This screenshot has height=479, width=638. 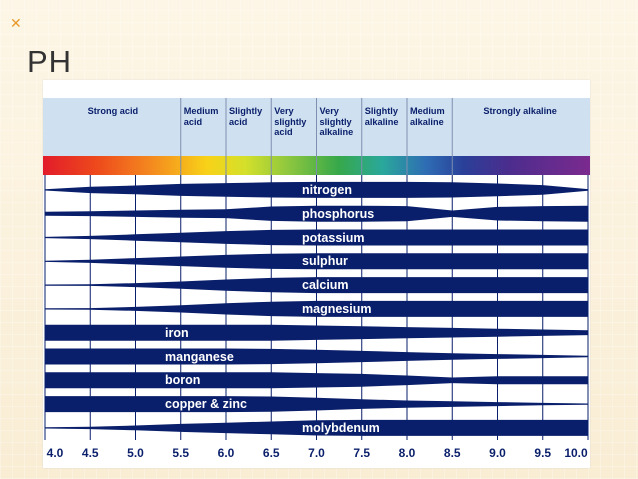 I want to click on x-tick-label: 7.5, so click(x=362, y=453).